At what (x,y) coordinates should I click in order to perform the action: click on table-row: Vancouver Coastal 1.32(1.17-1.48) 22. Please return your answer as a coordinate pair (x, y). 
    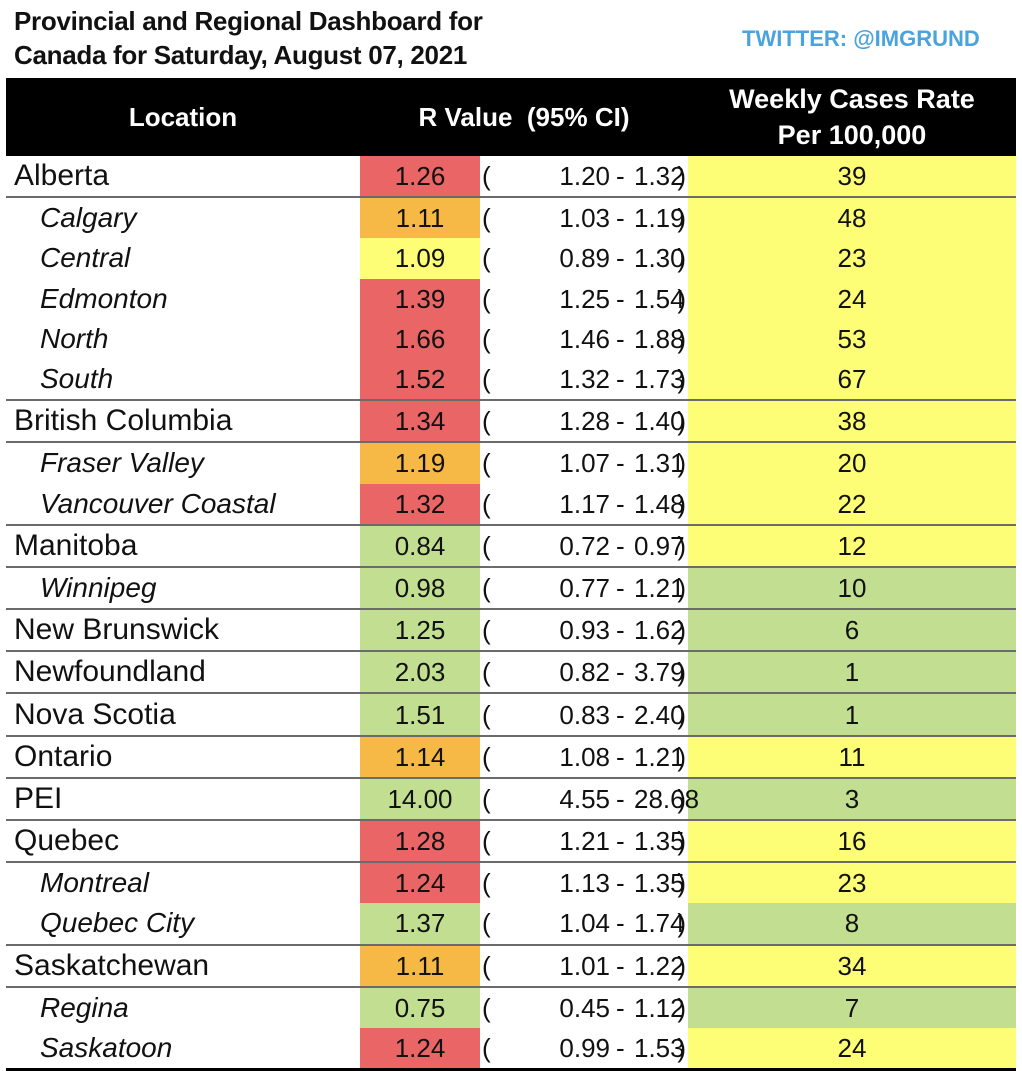
    Looking at the image, I should click on (511, 504).